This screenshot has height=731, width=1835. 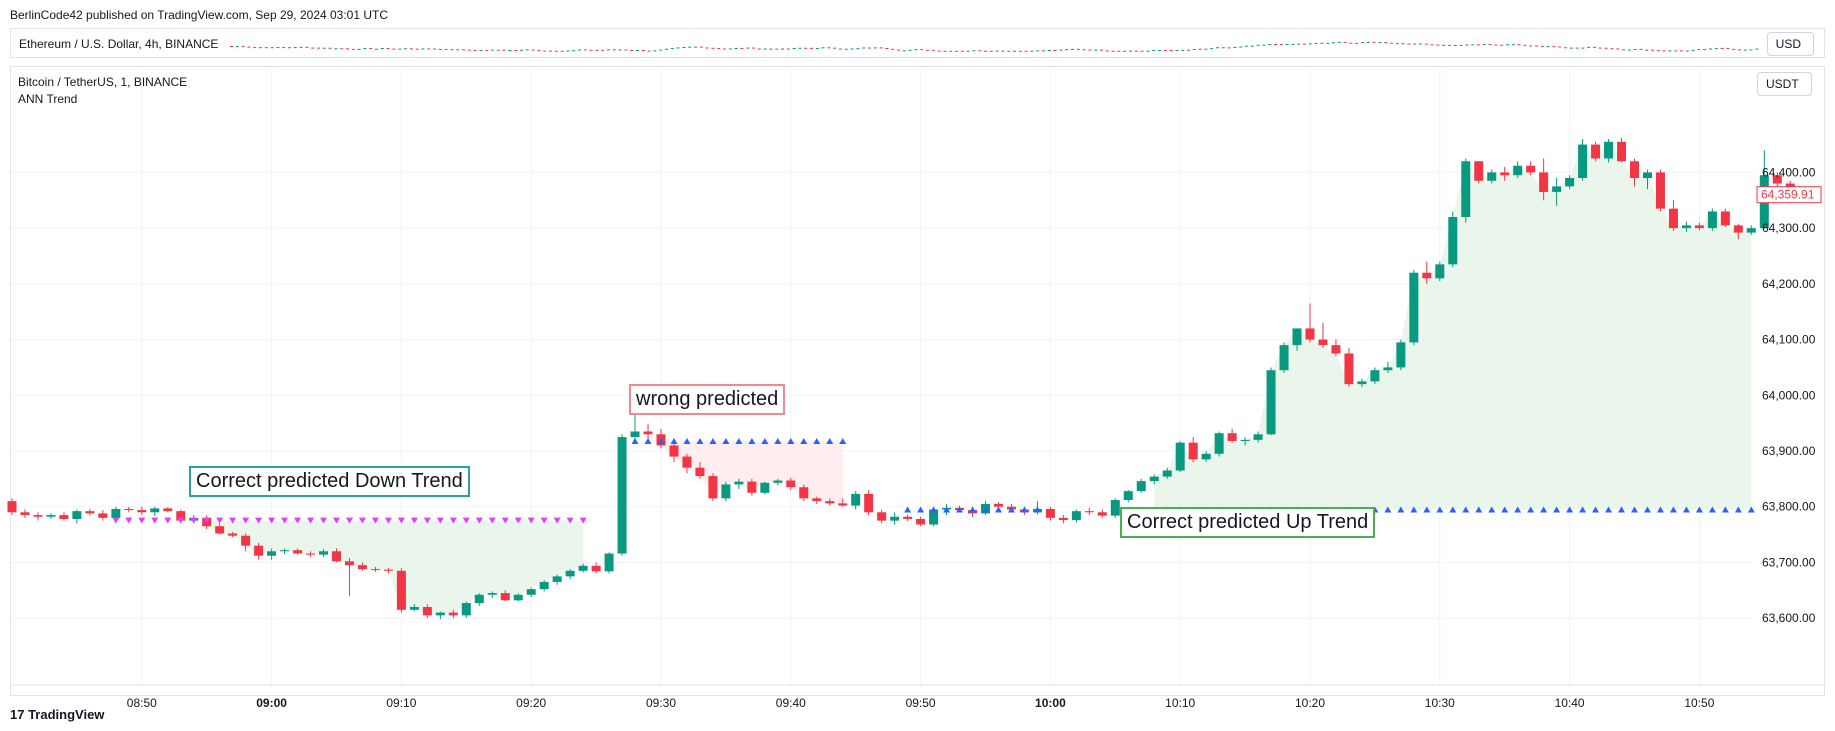 I want to click on eth-symbol-label: Ethereum / U.S. Dollar, 4h, BINANCE, so click(x=119, y=44).